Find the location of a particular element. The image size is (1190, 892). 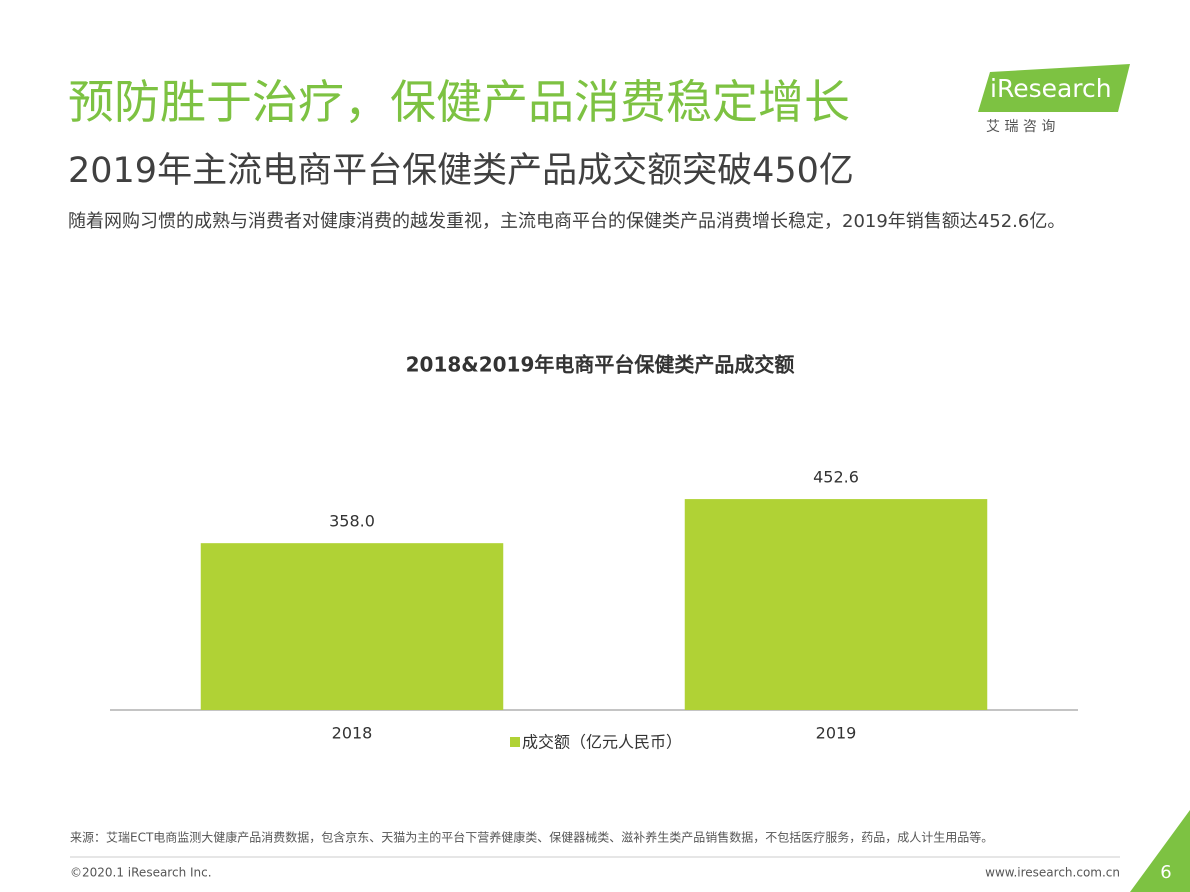

subtitle: 2019年主流电商平台保健类产品成交额突破450亿 is located at coordinates (461, 171).